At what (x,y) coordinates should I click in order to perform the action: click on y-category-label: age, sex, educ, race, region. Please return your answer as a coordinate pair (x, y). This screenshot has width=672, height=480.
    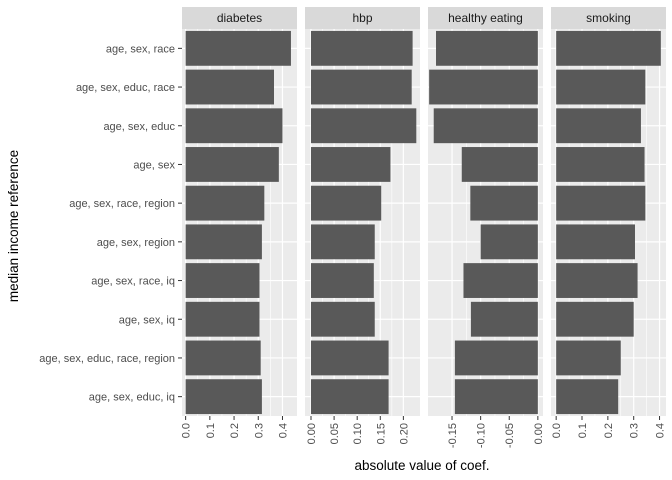
    Looking at the image, I should click on (107, 359).